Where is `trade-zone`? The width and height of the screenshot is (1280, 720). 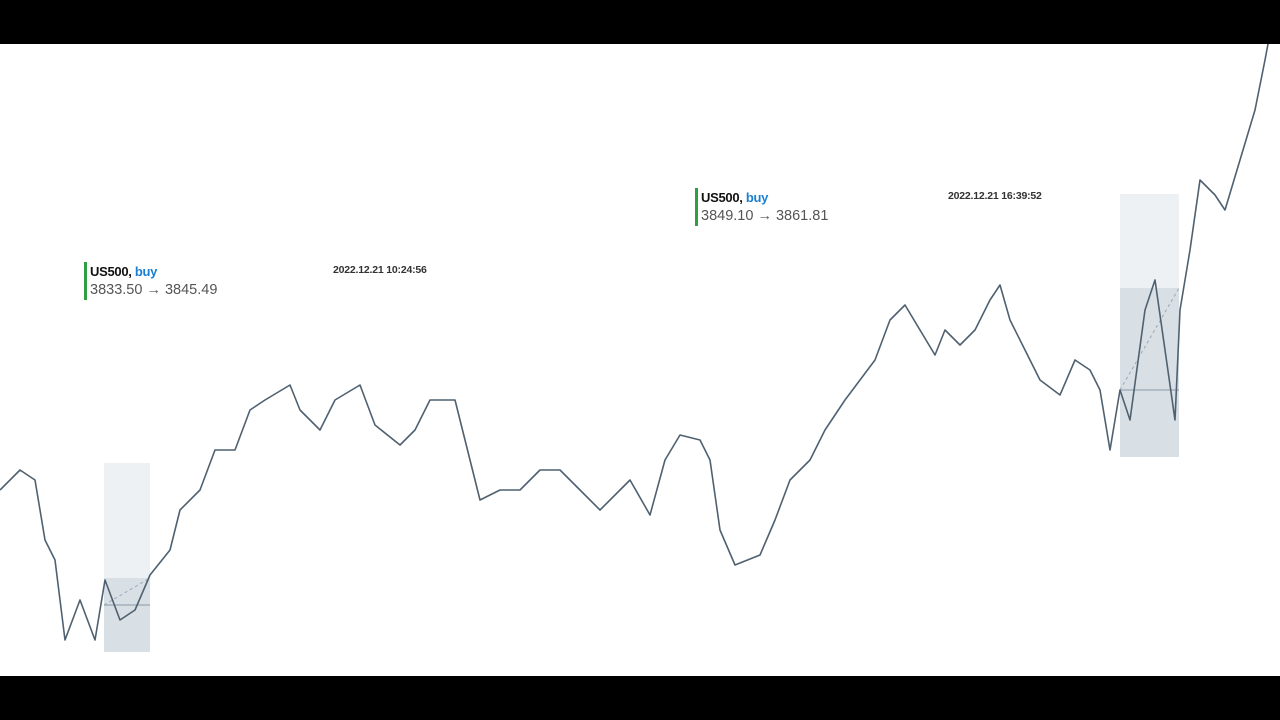 trade-zone is located at coordinates (1149, 372).